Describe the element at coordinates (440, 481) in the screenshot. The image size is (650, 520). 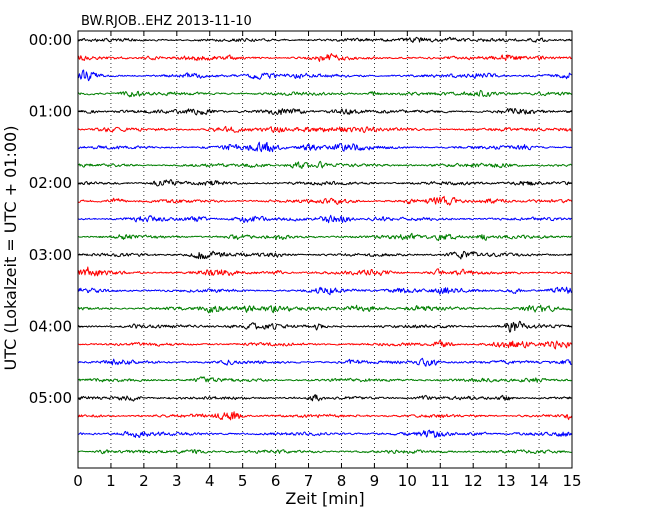
I see `x-tick-label: 11` at that location.